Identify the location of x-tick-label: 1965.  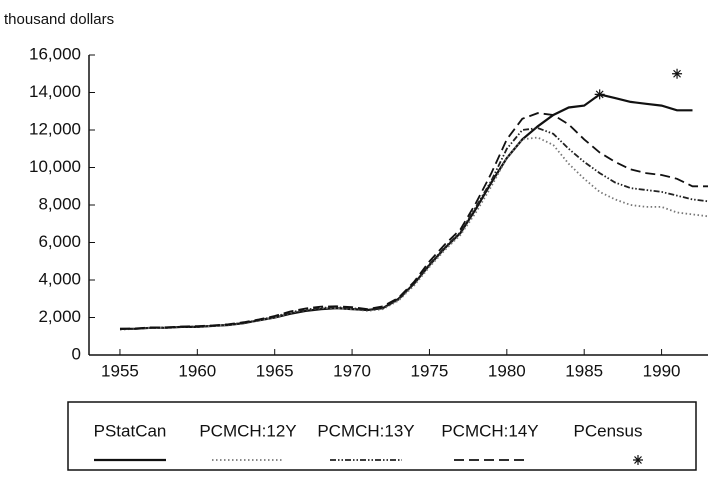
(275, 370).